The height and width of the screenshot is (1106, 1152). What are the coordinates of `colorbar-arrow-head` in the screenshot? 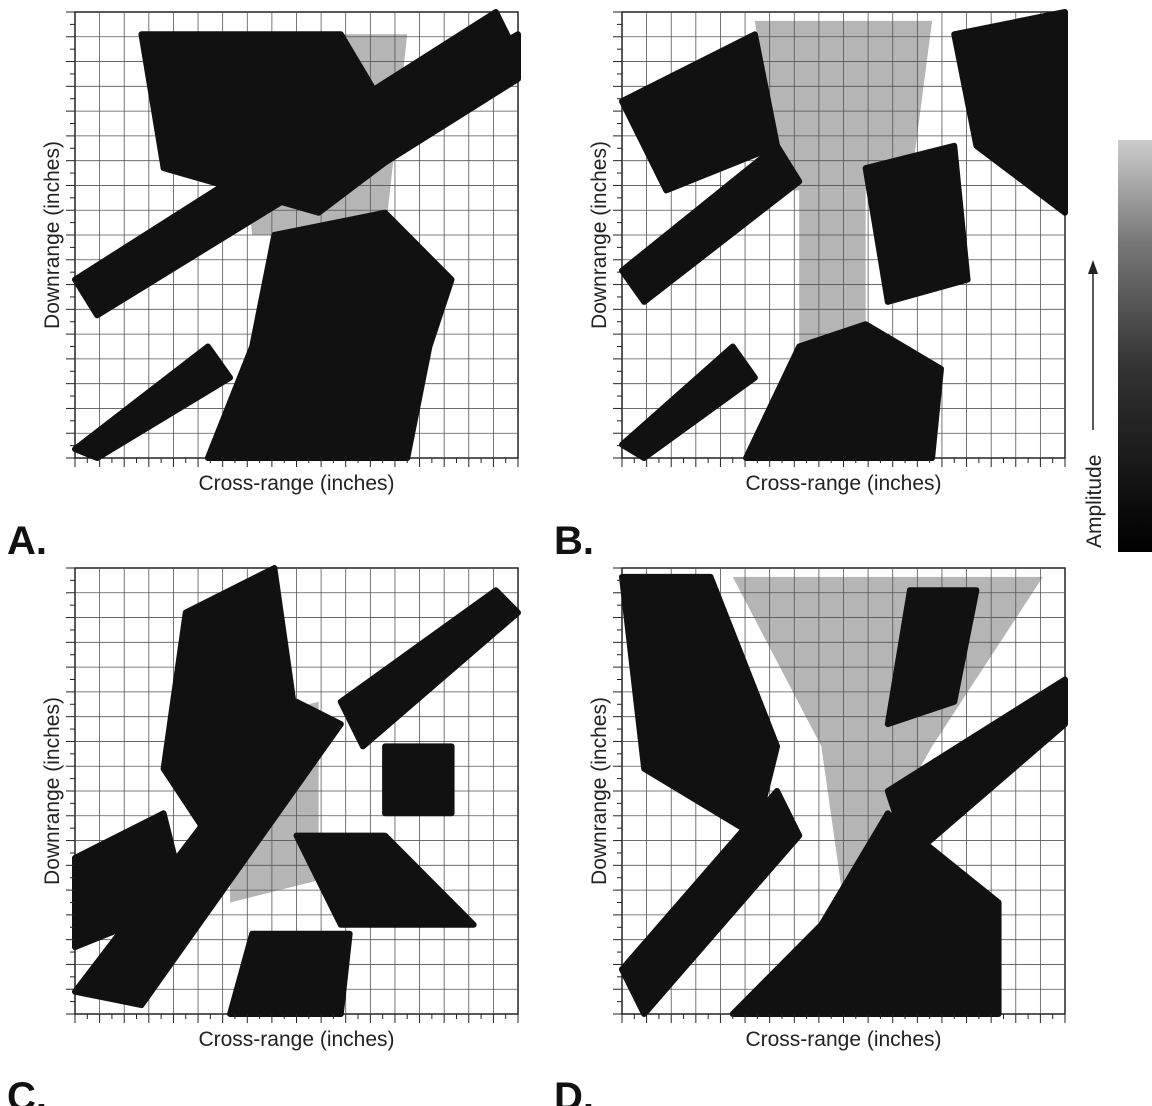 It's located at (1093, 267).